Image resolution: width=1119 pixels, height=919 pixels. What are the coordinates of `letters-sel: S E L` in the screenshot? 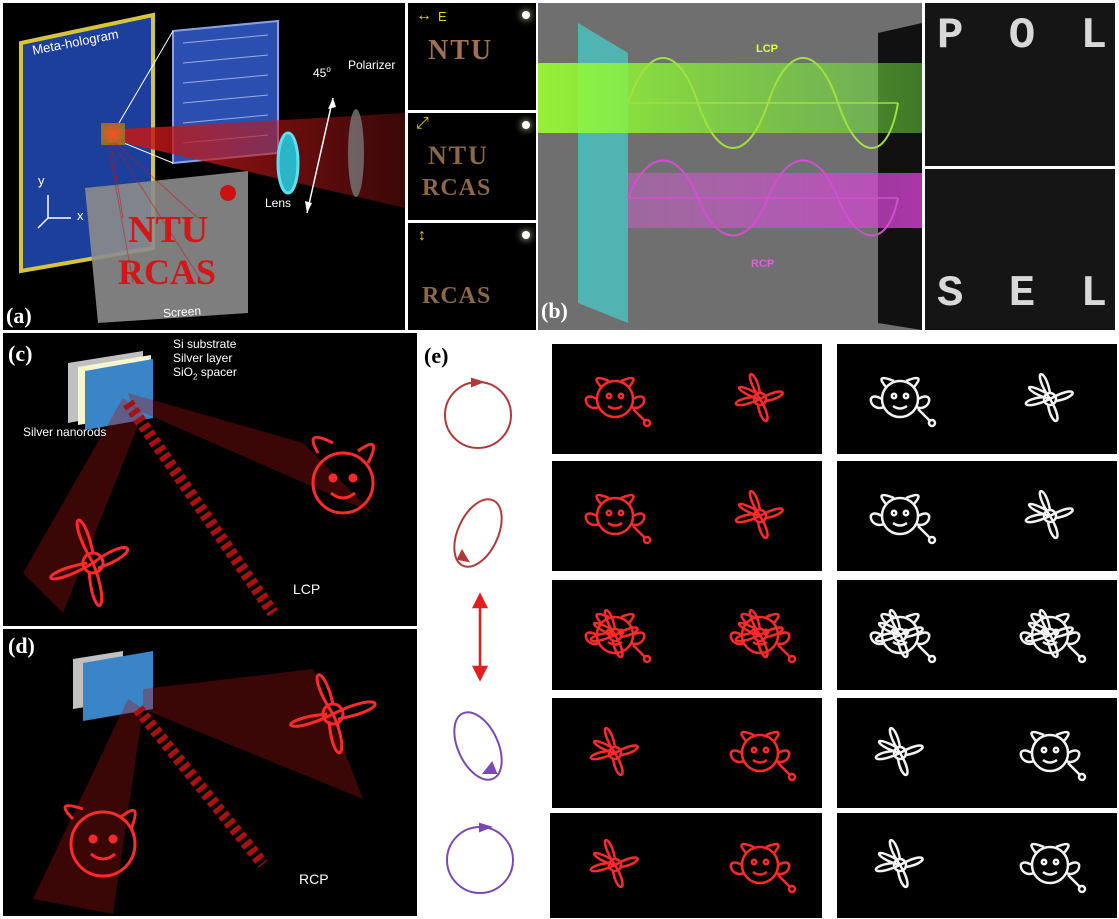 It's located at (1022, 294).